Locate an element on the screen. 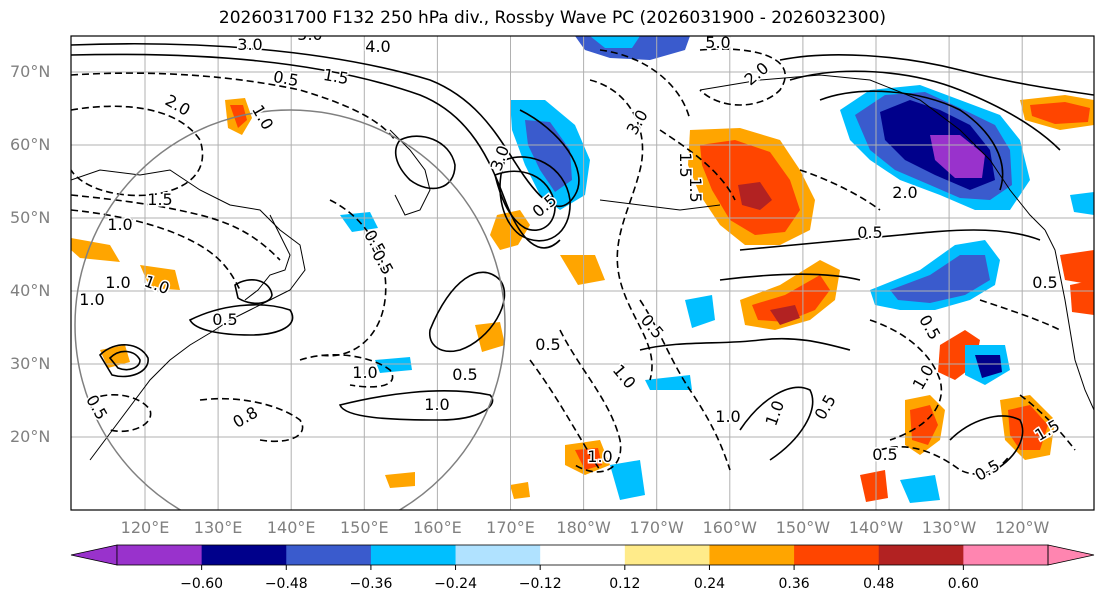 Image resolution: width=1105 pixels, height=604 pixels. colorbar-tick-label: 0.60 is located at coordinates (963, 584).